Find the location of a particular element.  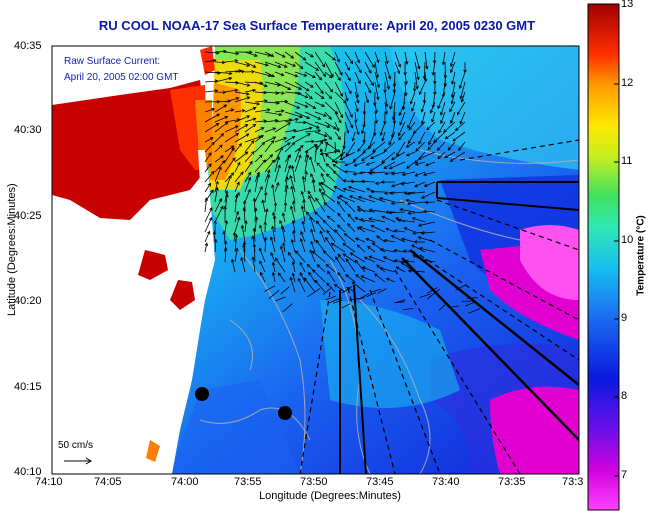

colorbar is located at coordinates (603, 257).